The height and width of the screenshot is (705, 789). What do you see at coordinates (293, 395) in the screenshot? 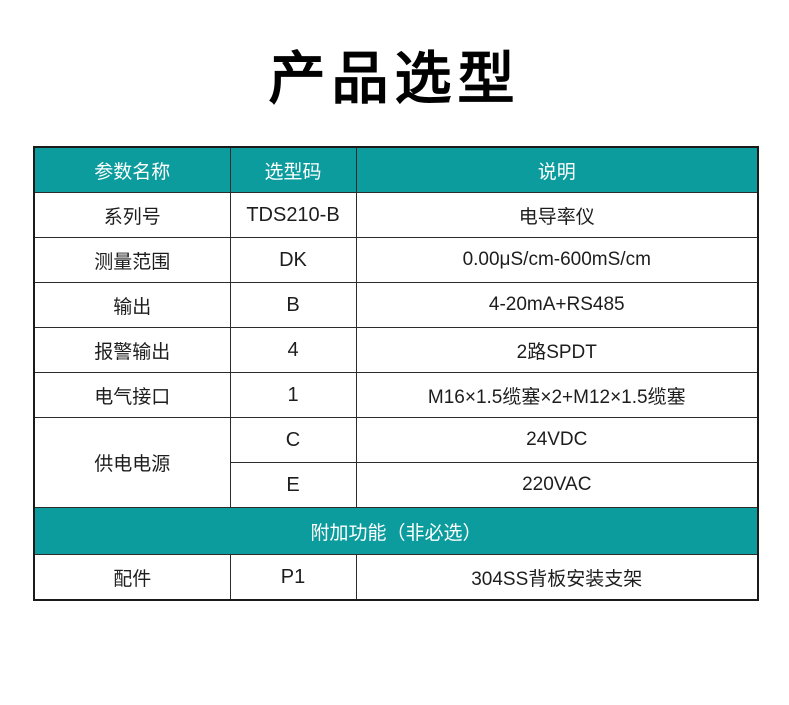
I see `cell-code: 1` at bounding box center [293, 395].